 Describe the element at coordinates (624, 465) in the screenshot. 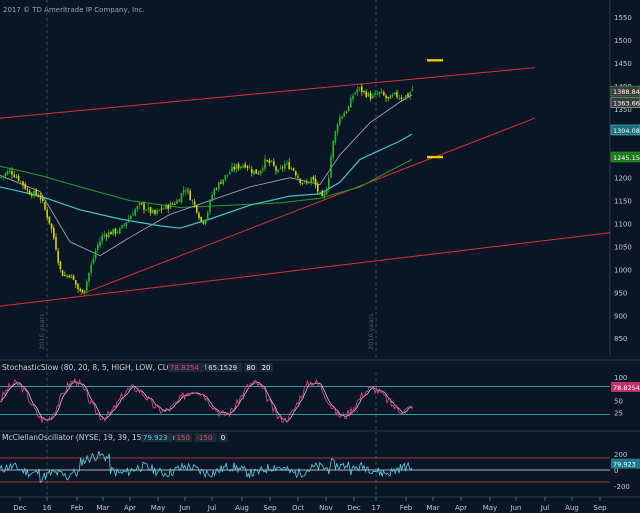

I see `mcclellan-current-label: 79.923` at that location.